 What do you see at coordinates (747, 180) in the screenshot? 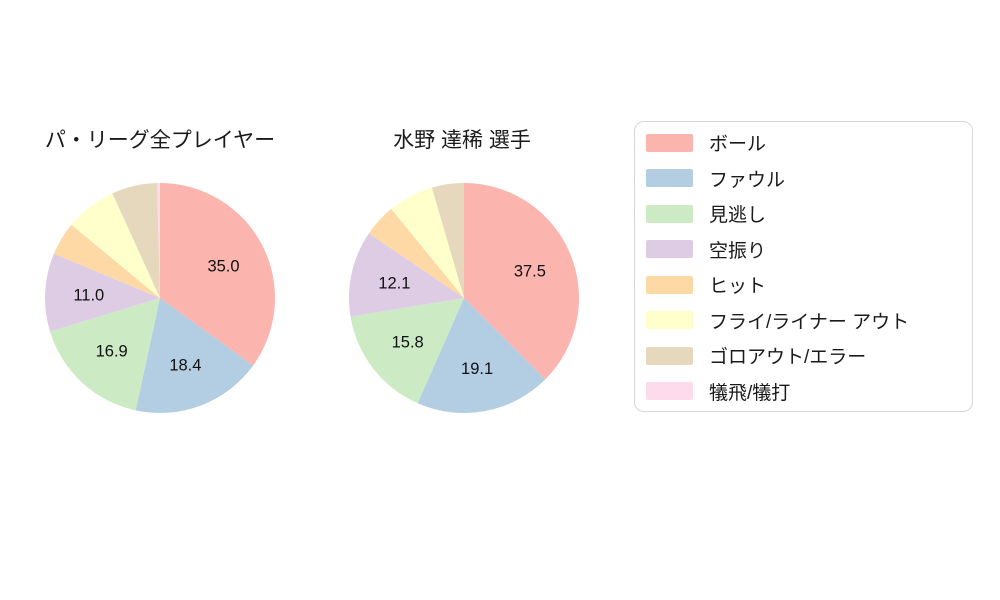
I see `legend-item-label: ファウル` at bounding box center [747, 180].